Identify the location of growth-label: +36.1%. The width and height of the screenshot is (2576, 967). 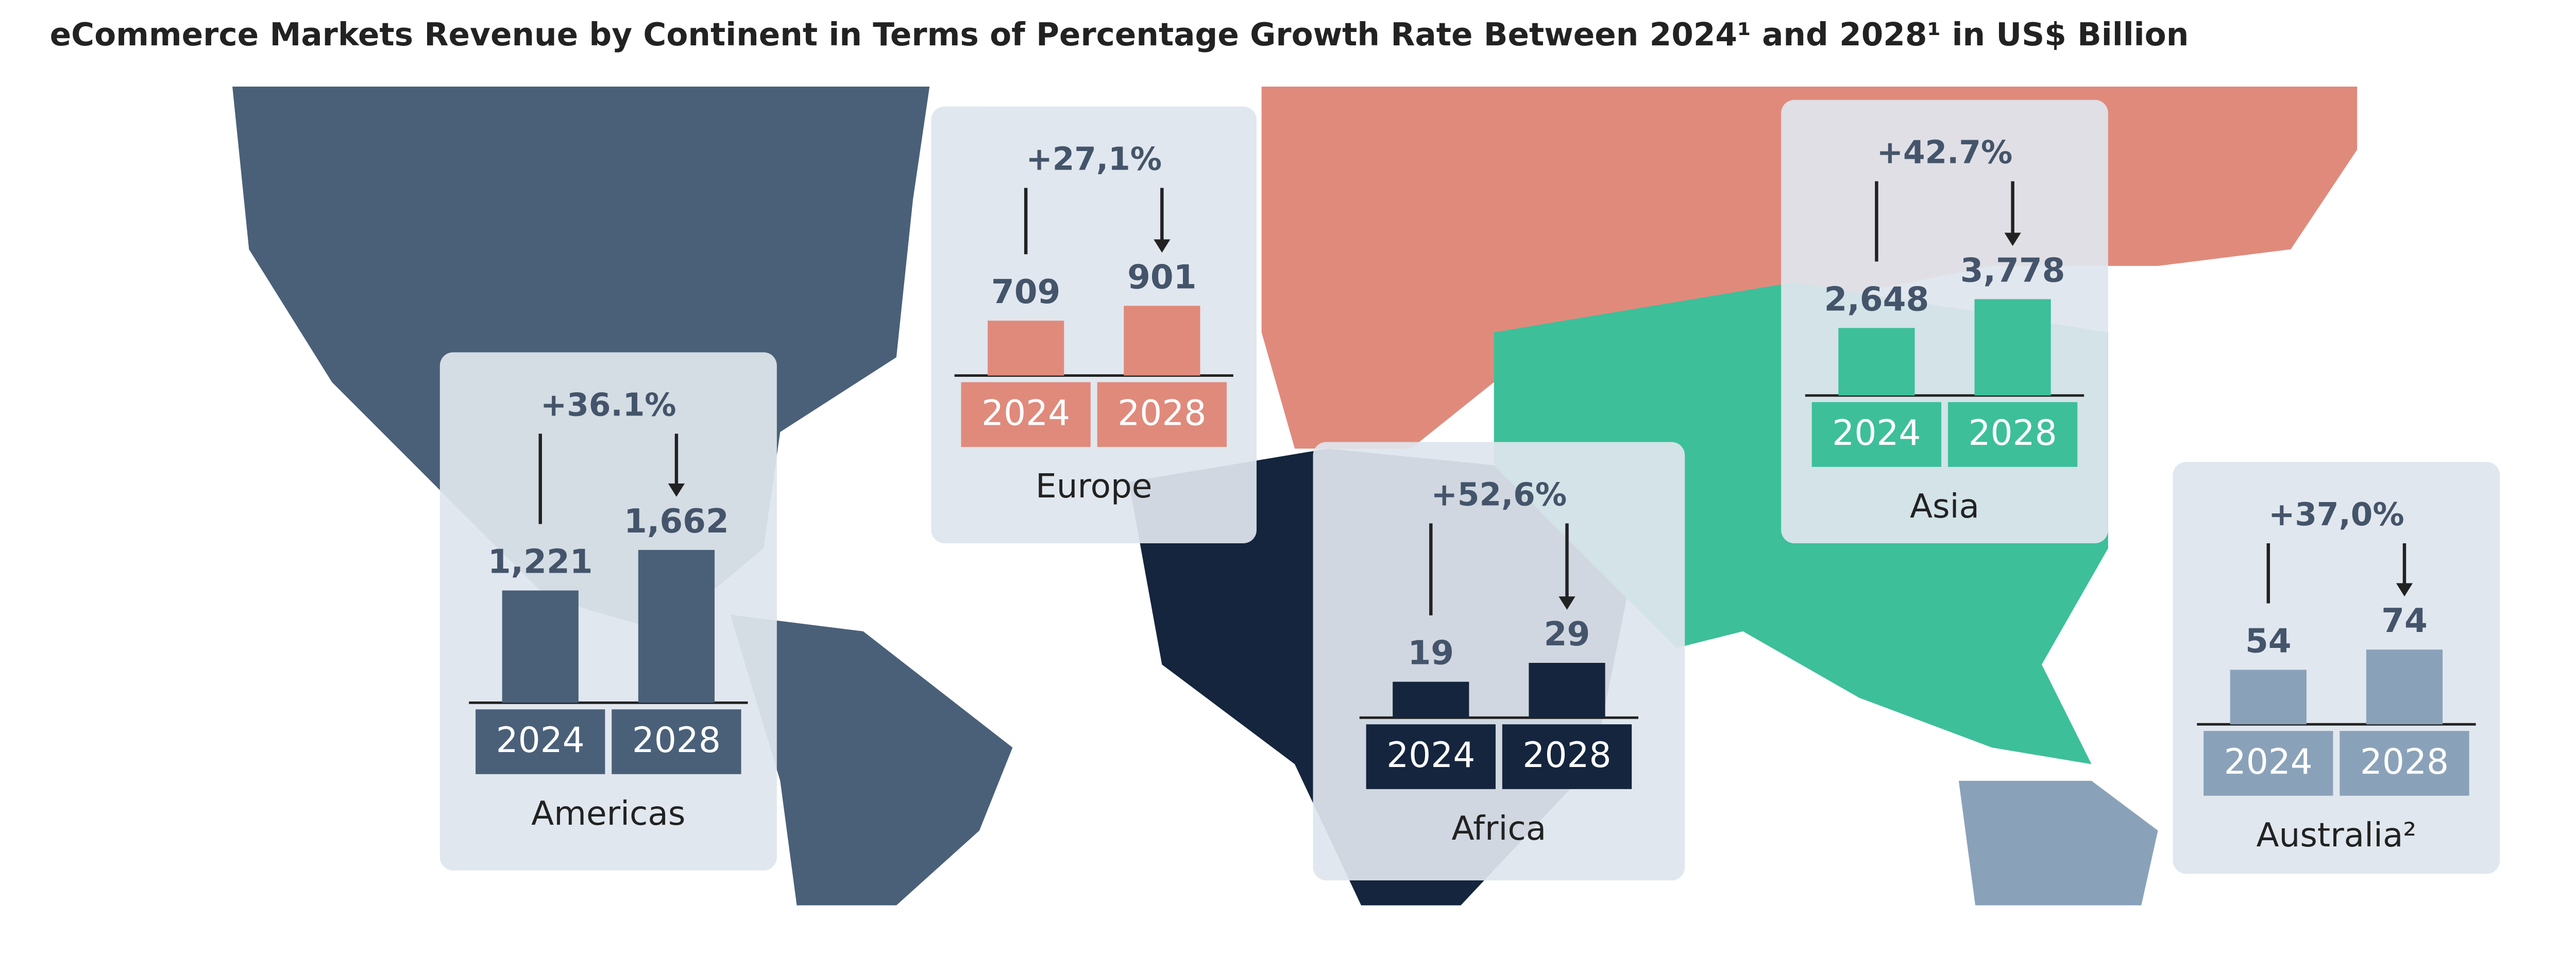
(608, 405).